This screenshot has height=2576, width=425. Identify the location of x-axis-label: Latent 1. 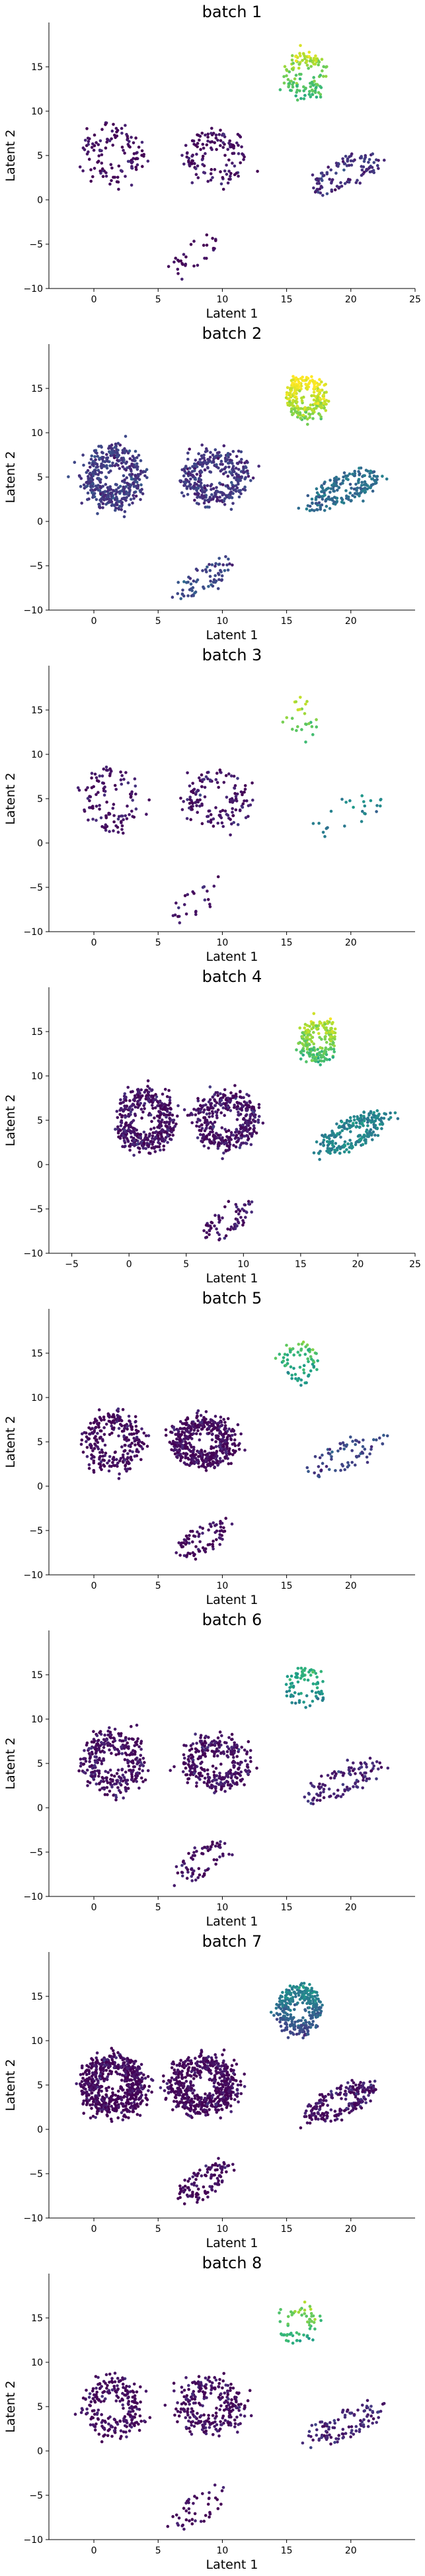
(232, 1600).